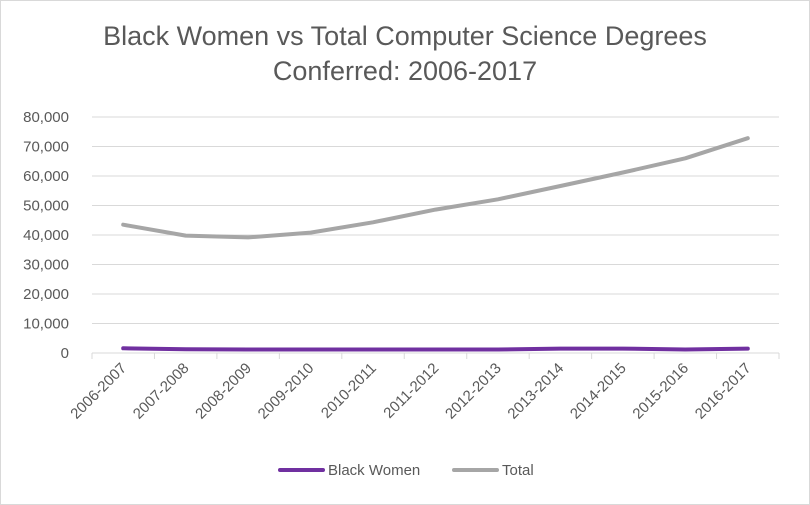 The width and height of the screenshot is (810, 505). I want to click on y-tick-label: 40,000, so click(46, 235).